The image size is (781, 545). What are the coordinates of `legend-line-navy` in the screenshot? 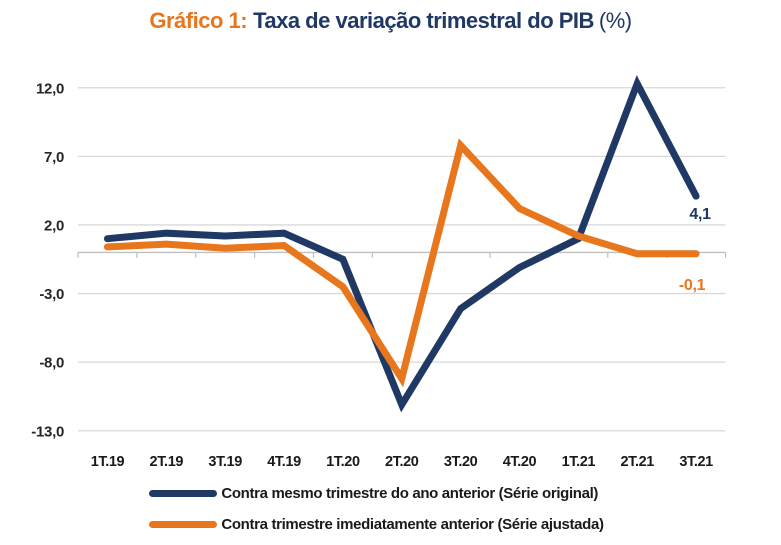 It's located at (183, 493).